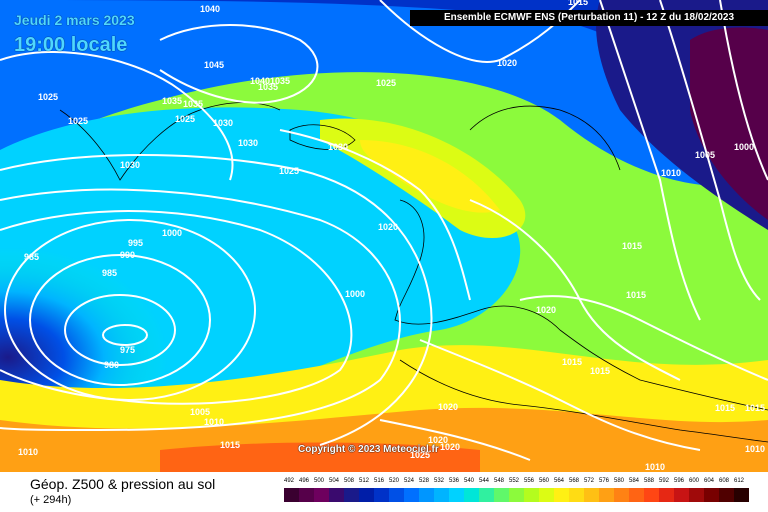 The image size is (768, 512). I want to click on scale-label: 604, so click(709, 481).